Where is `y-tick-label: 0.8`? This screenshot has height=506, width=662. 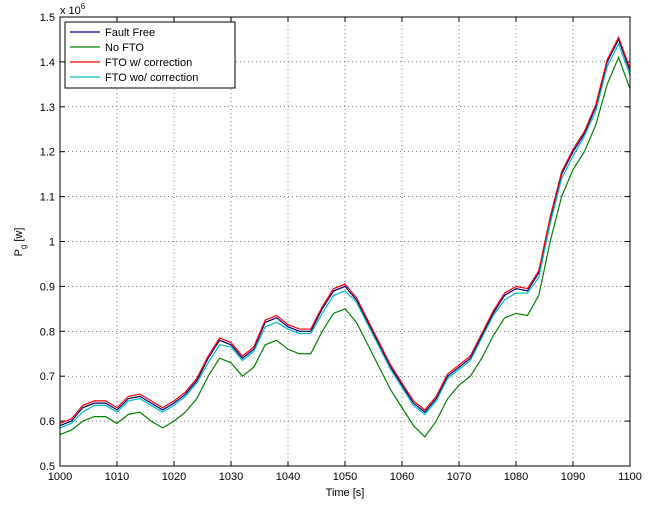 y-tick-label: 0.8 is located at coordinates (47, 332).